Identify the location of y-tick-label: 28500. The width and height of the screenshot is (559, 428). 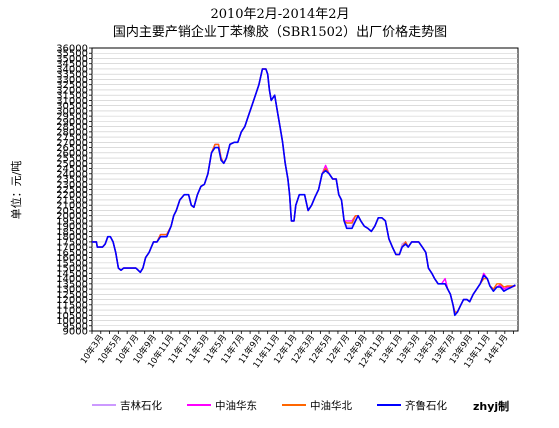
(72, 127).